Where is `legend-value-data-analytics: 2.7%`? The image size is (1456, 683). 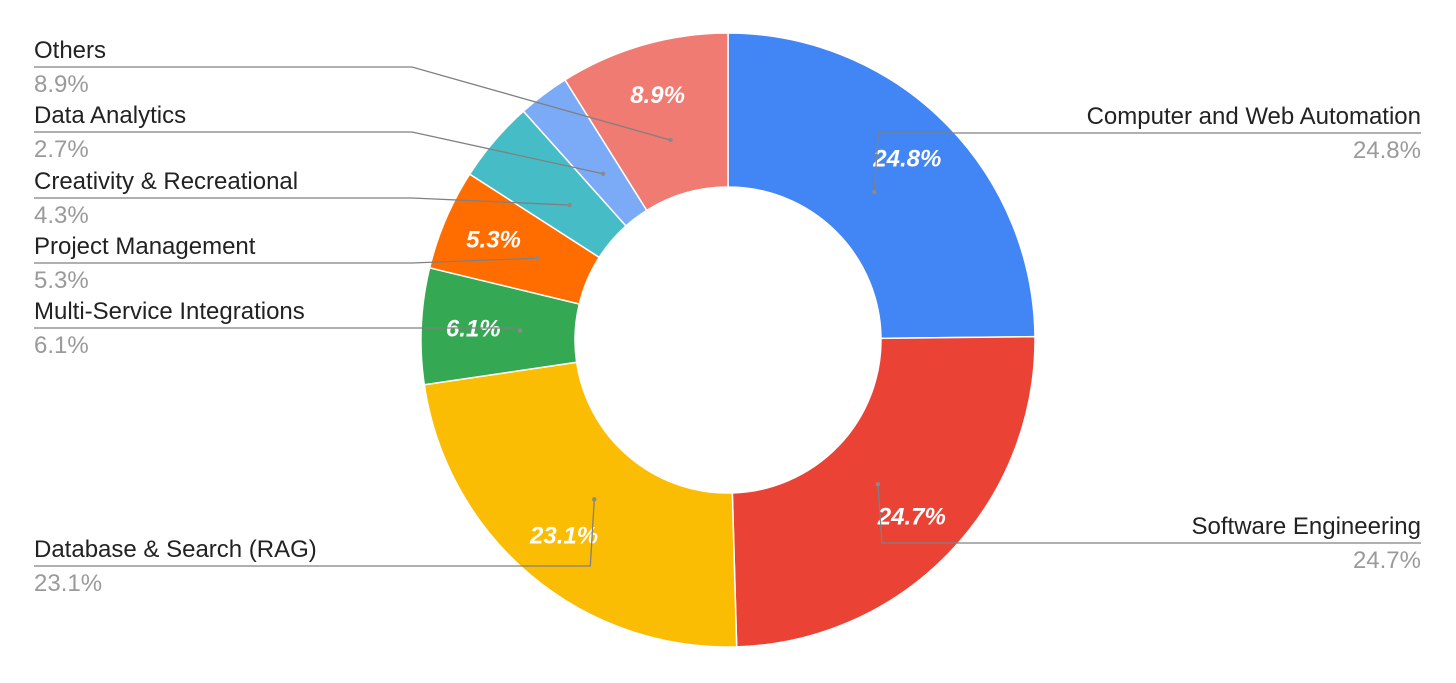
legend-value-data-analytics: 2.7% is located at coordinates (61, 149).